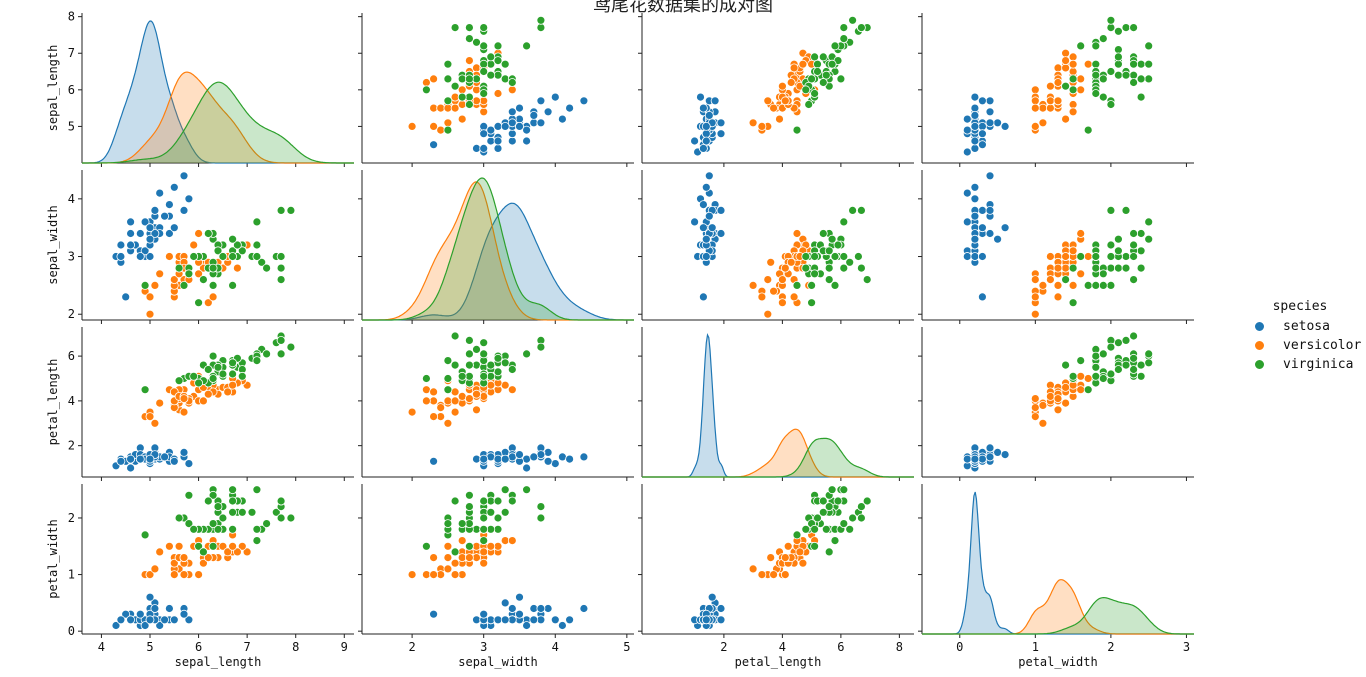 The image size is (1366, 677). Describe the element at coordinates (1065, 403) in the screenshot. I see `point-versicolor-petal_length-vs-petal_width` at that location.